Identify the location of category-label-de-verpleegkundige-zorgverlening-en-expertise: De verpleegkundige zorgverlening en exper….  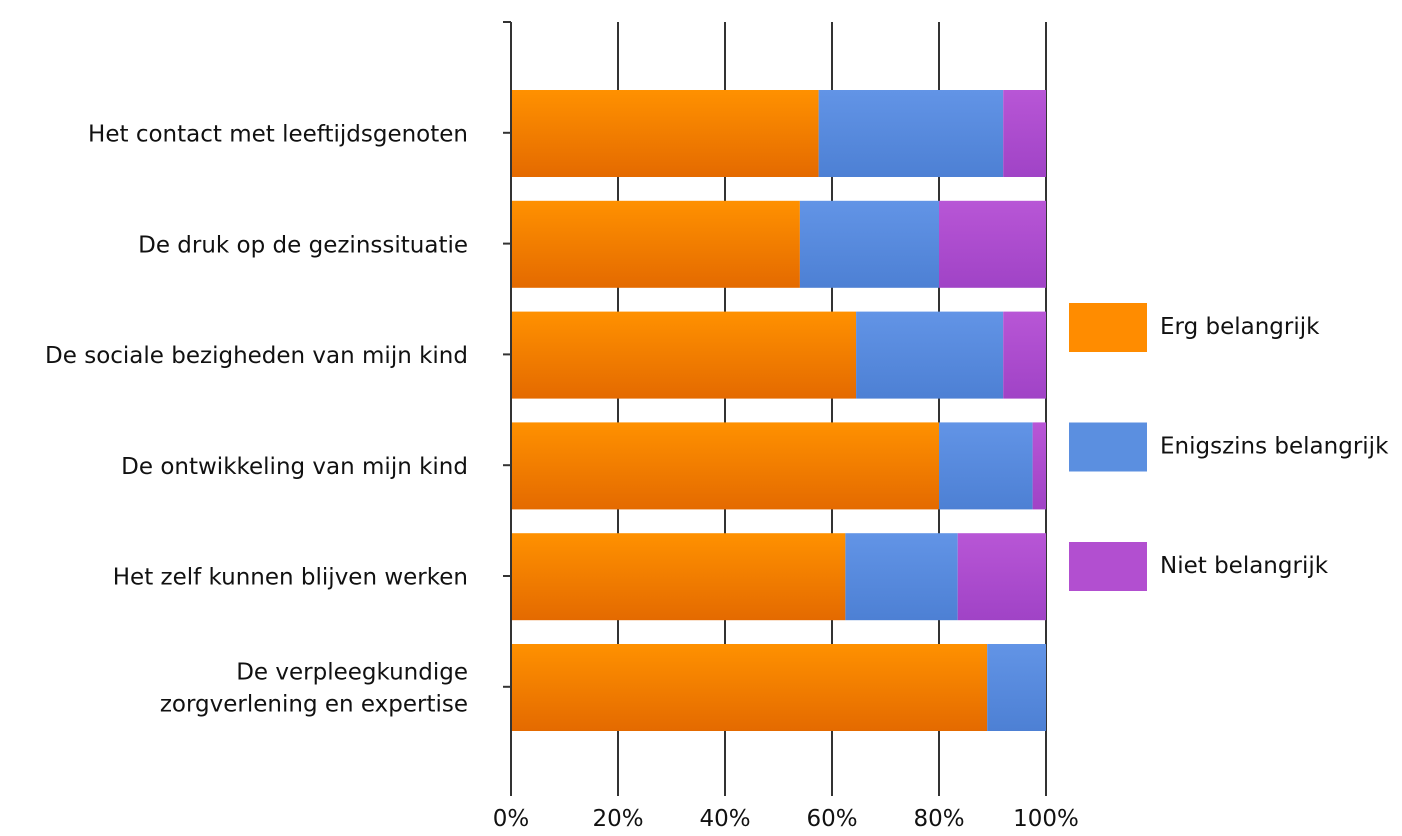
(314, 689).